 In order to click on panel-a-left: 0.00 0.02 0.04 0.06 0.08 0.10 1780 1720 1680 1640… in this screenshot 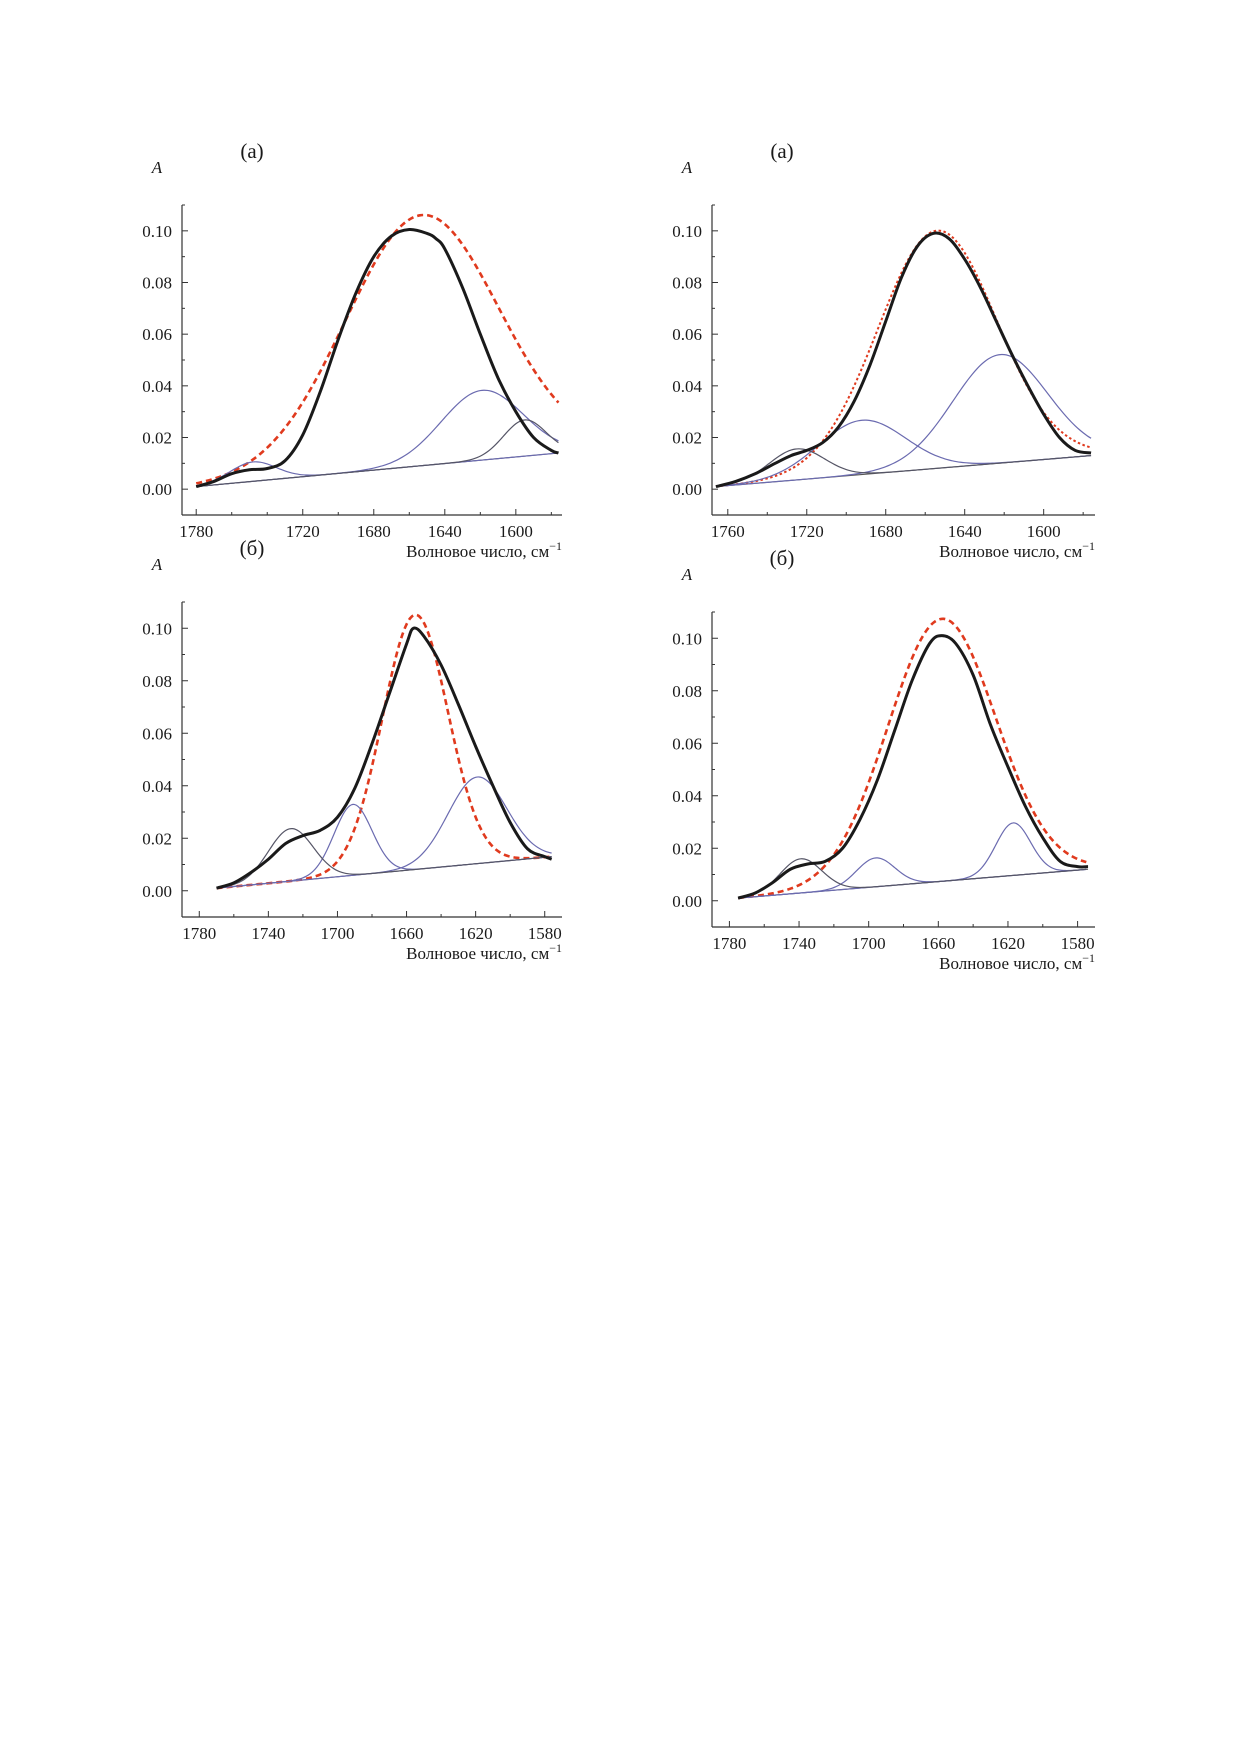, I will do `click(352, 350)`.